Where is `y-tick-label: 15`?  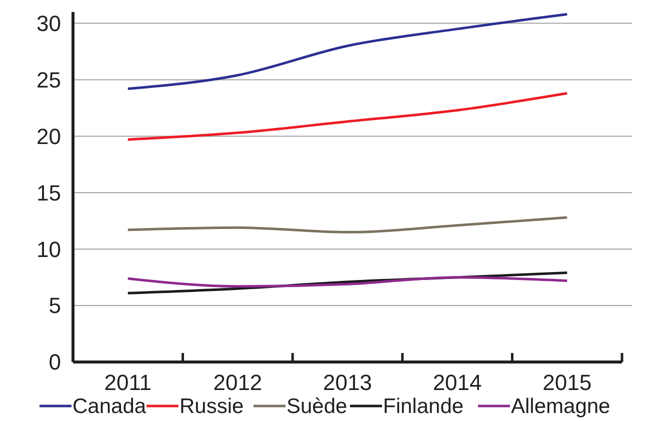 y-tick-label: 15 is located at coordinates (48, 193).